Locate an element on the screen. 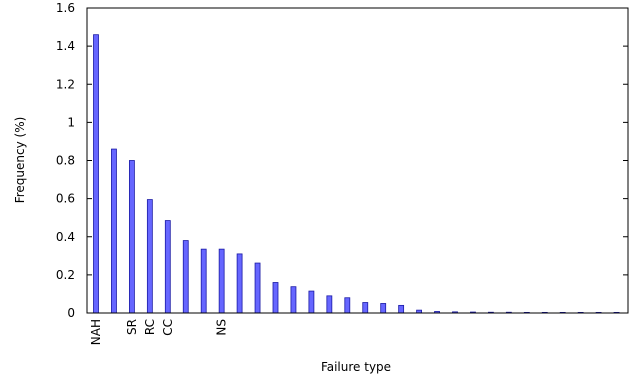 The width and height of the screenshot is (633, 377). y-tick-label: 0 is located at coordinates (71, 313).